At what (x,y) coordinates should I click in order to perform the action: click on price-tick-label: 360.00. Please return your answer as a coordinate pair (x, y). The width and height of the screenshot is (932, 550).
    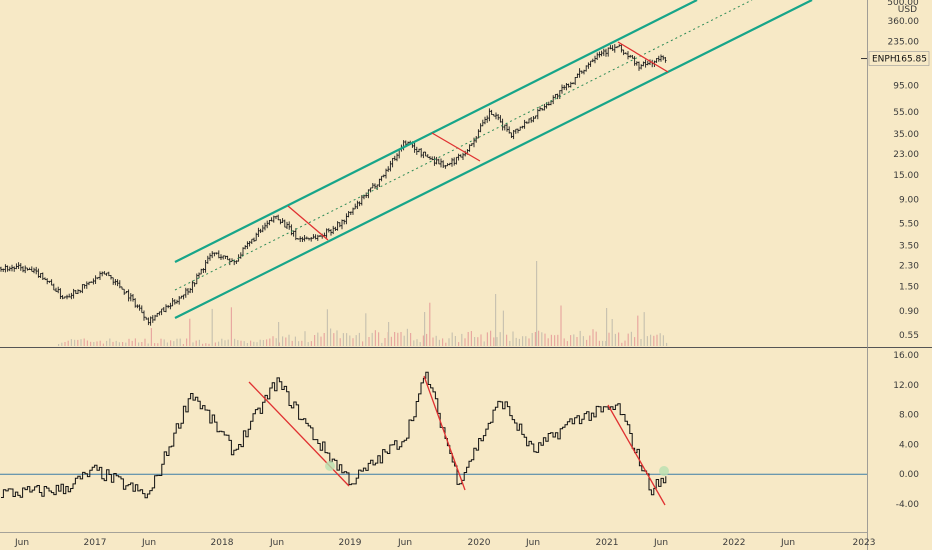
    Looking at the image, I should click on (904, 22).